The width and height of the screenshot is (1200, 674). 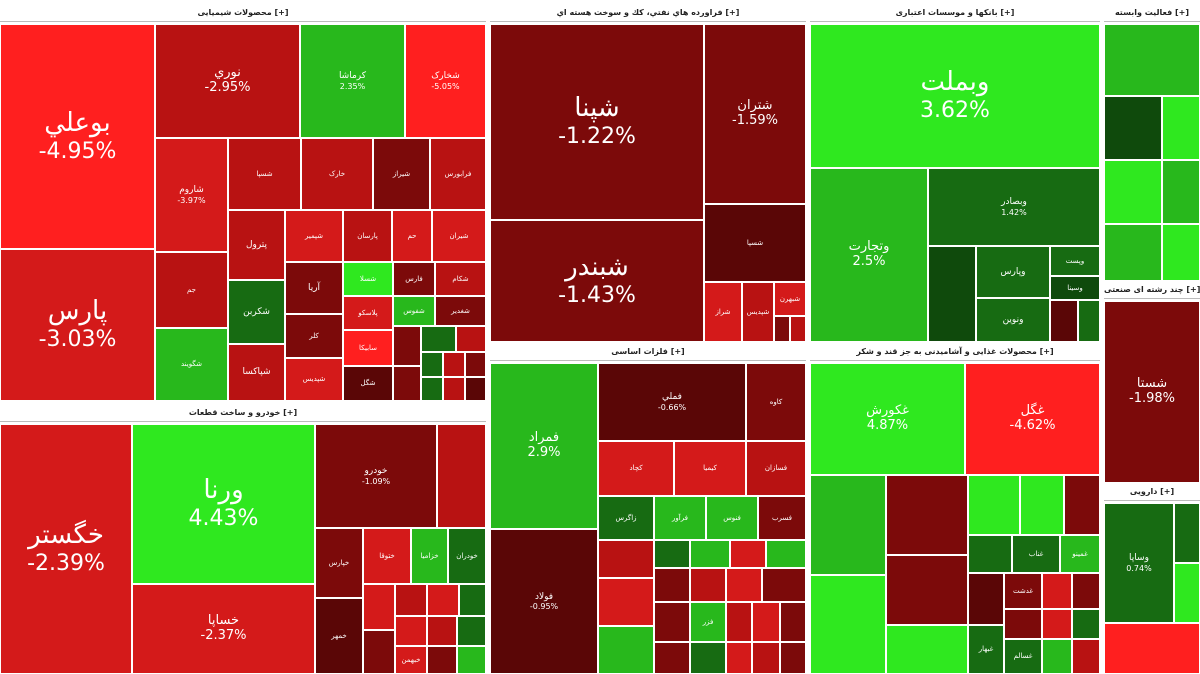 What do you see at coordinates (1152, 392) in the screenshot?
I see `stock-tile: شستا -1.98%` at bounding box center [1152, 392].